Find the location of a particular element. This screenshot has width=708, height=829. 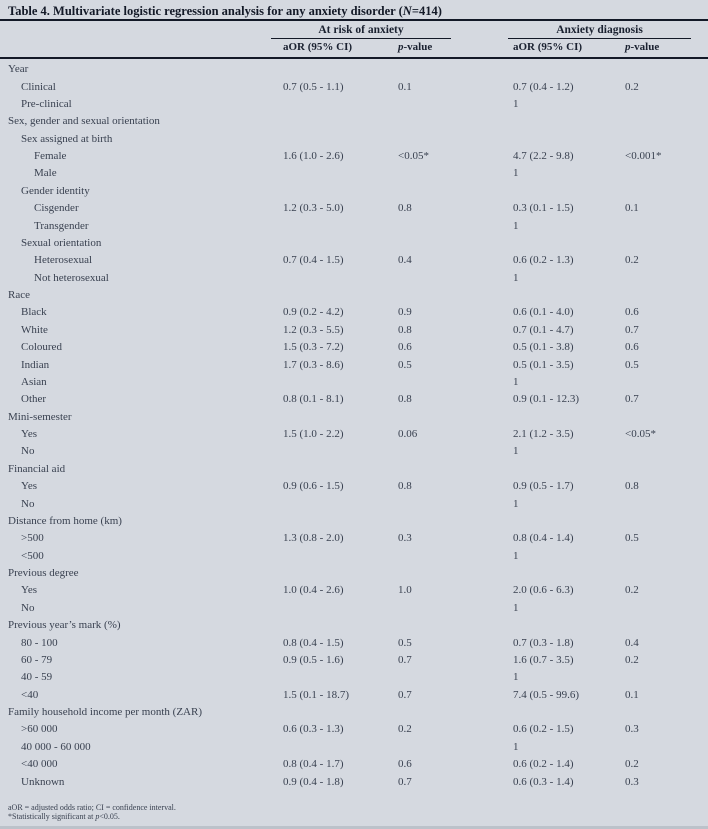

table-title-n-symbol: N is located at coordinates (407, 11).